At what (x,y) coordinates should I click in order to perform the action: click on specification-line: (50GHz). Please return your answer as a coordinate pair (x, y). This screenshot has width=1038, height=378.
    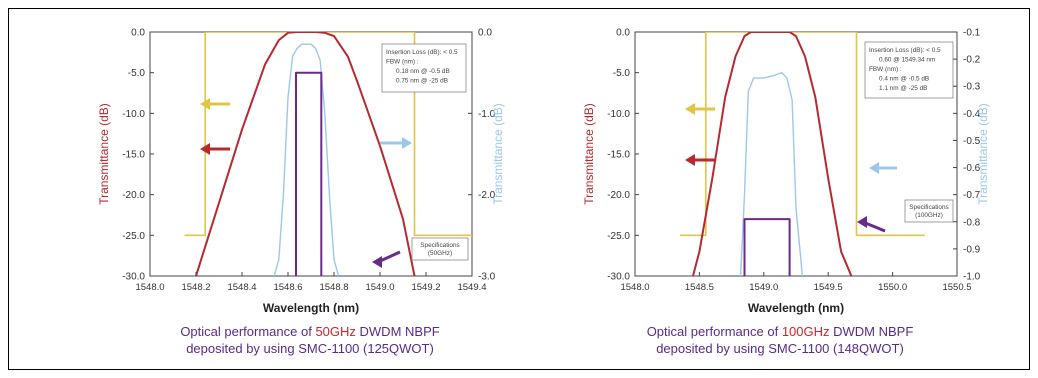
    Looking at the image, I should click on (440, 253).